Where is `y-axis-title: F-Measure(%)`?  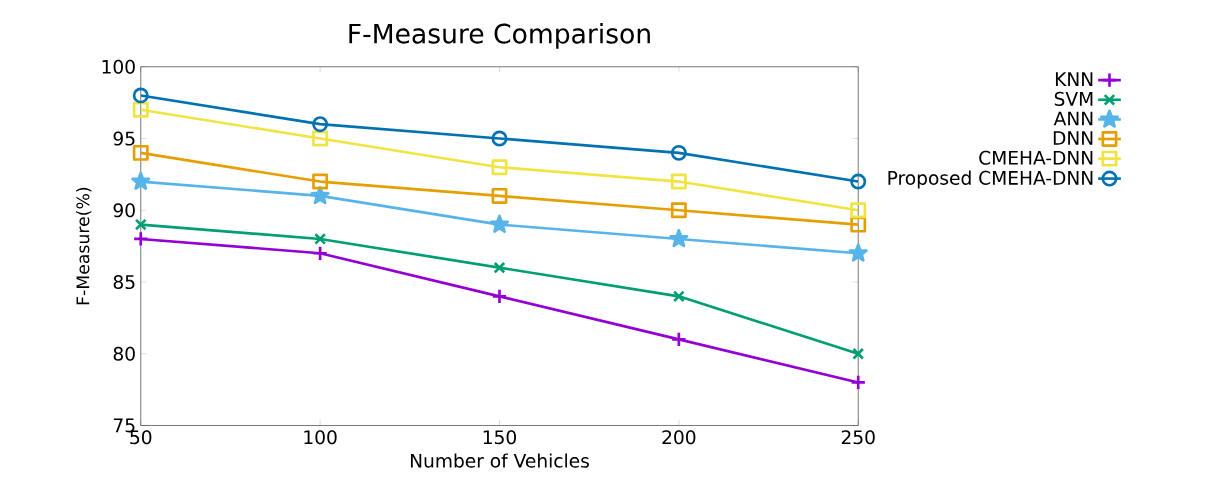 y-axis-title: F-Measure(%) is located at coordinates (84, 246).